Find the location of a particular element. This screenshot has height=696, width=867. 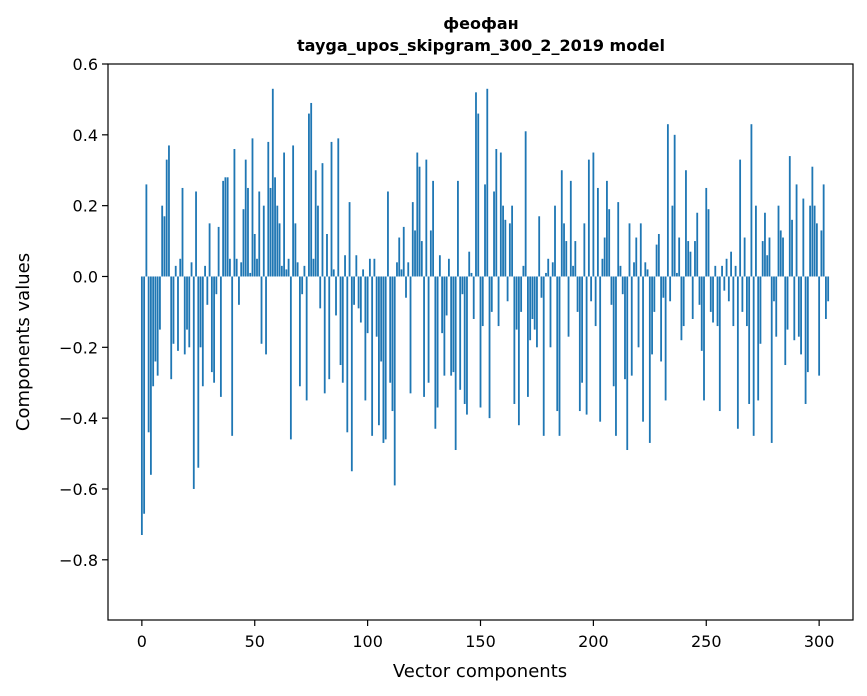

y-tick-label: 0.6 is located at coordinates (85, 64).